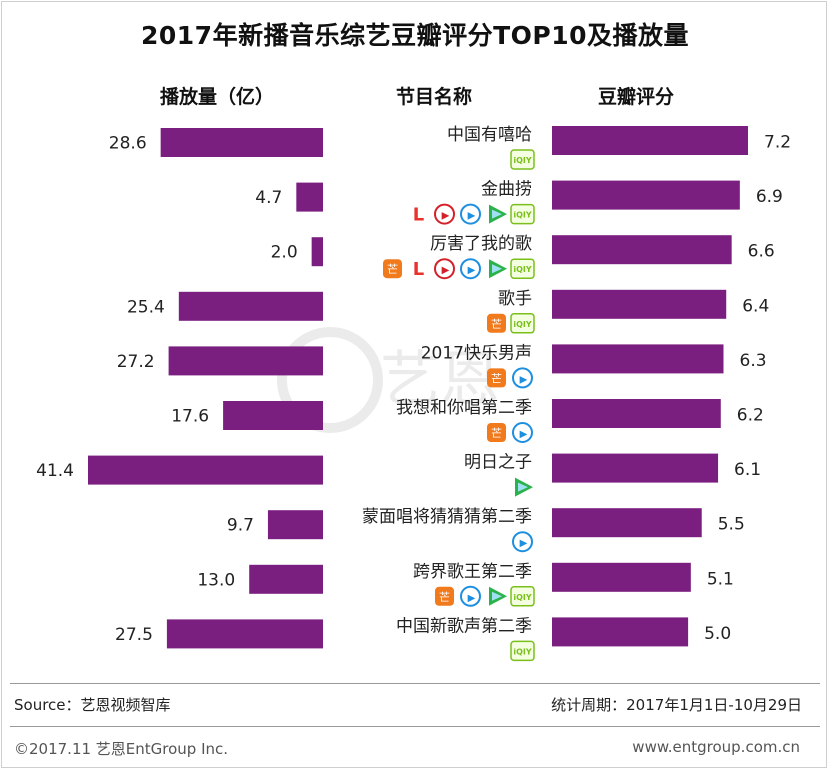 The image size is (830, 771). Describe the element at coordinates (481, 244) in the screenshot. I see `program-name: 厉害了我的歌` at that location.